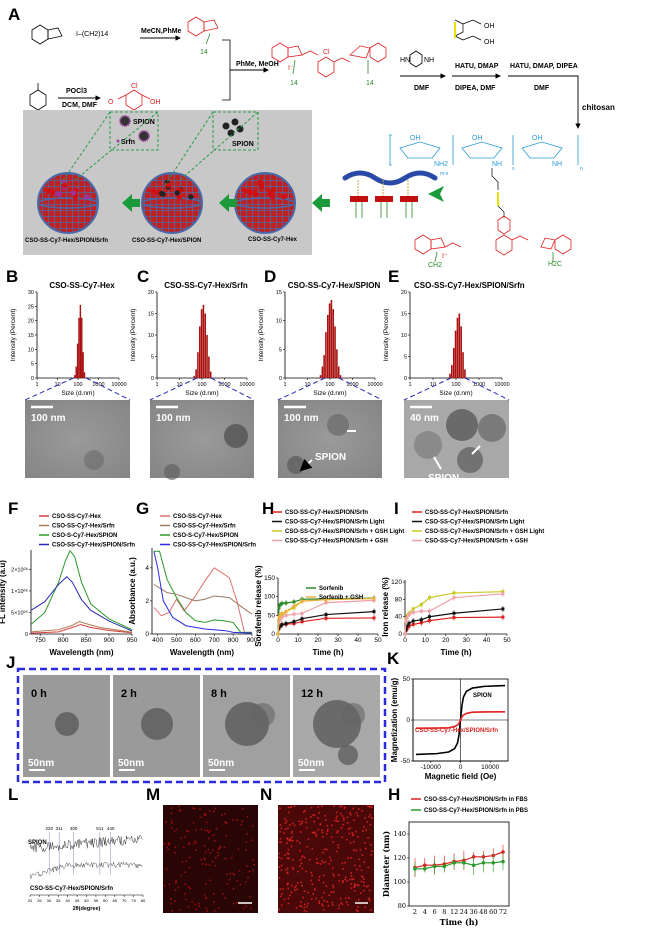 Image resolution: width=650 pixels, height=931 pixels. What do you see at coordinates (385, 607) in the screenshot?
I see `y-axis-label: Iron release (%)` at bounding box center [385, 607].